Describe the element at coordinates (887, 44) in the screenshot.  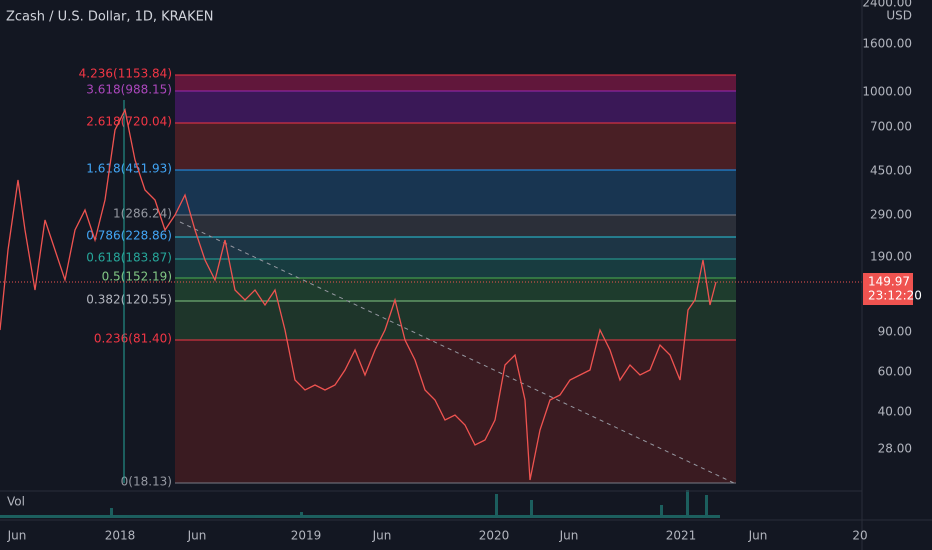
I see `price-axis-label: 1600.00` at that location.